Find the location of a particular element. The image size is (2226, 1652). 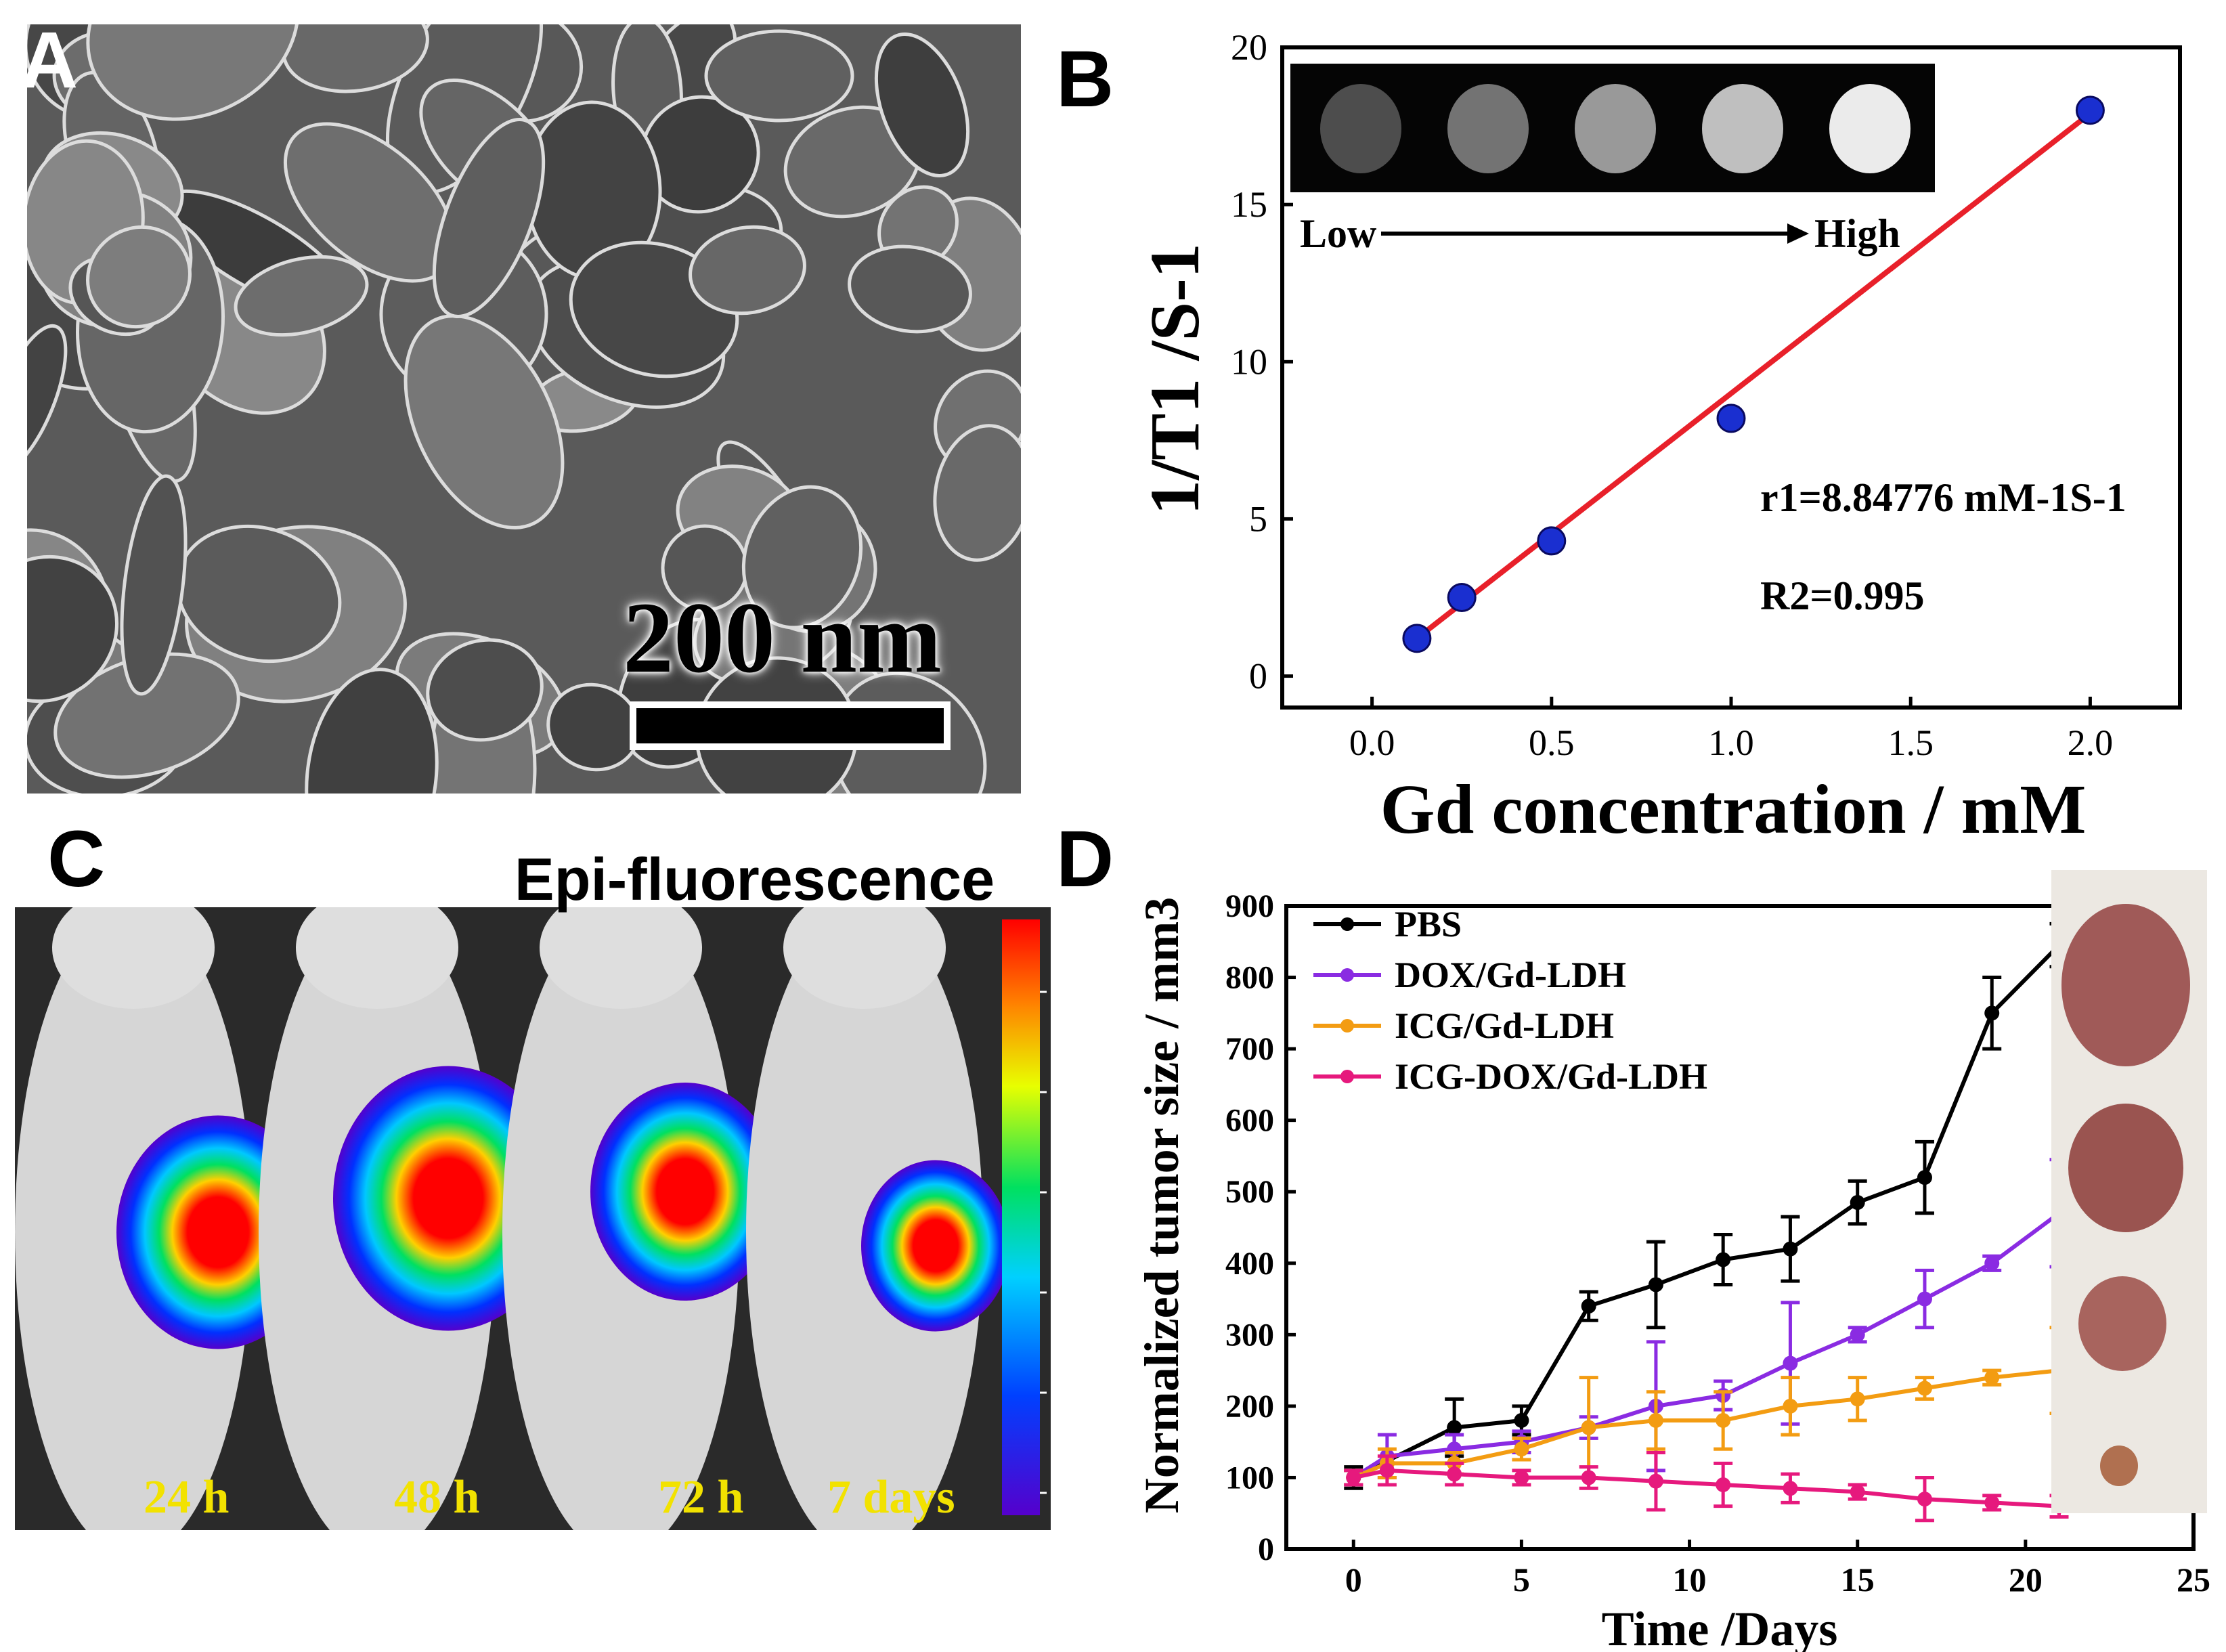

x-tick-label-d: 25 is located at coordinates (2193, 1580).